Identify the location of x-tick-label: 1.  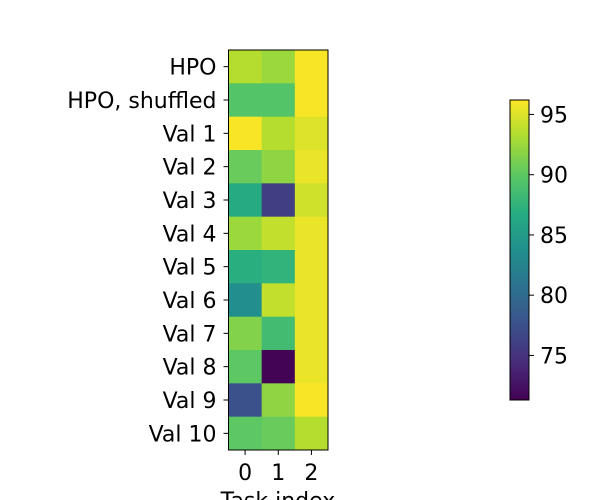
(278, 473).